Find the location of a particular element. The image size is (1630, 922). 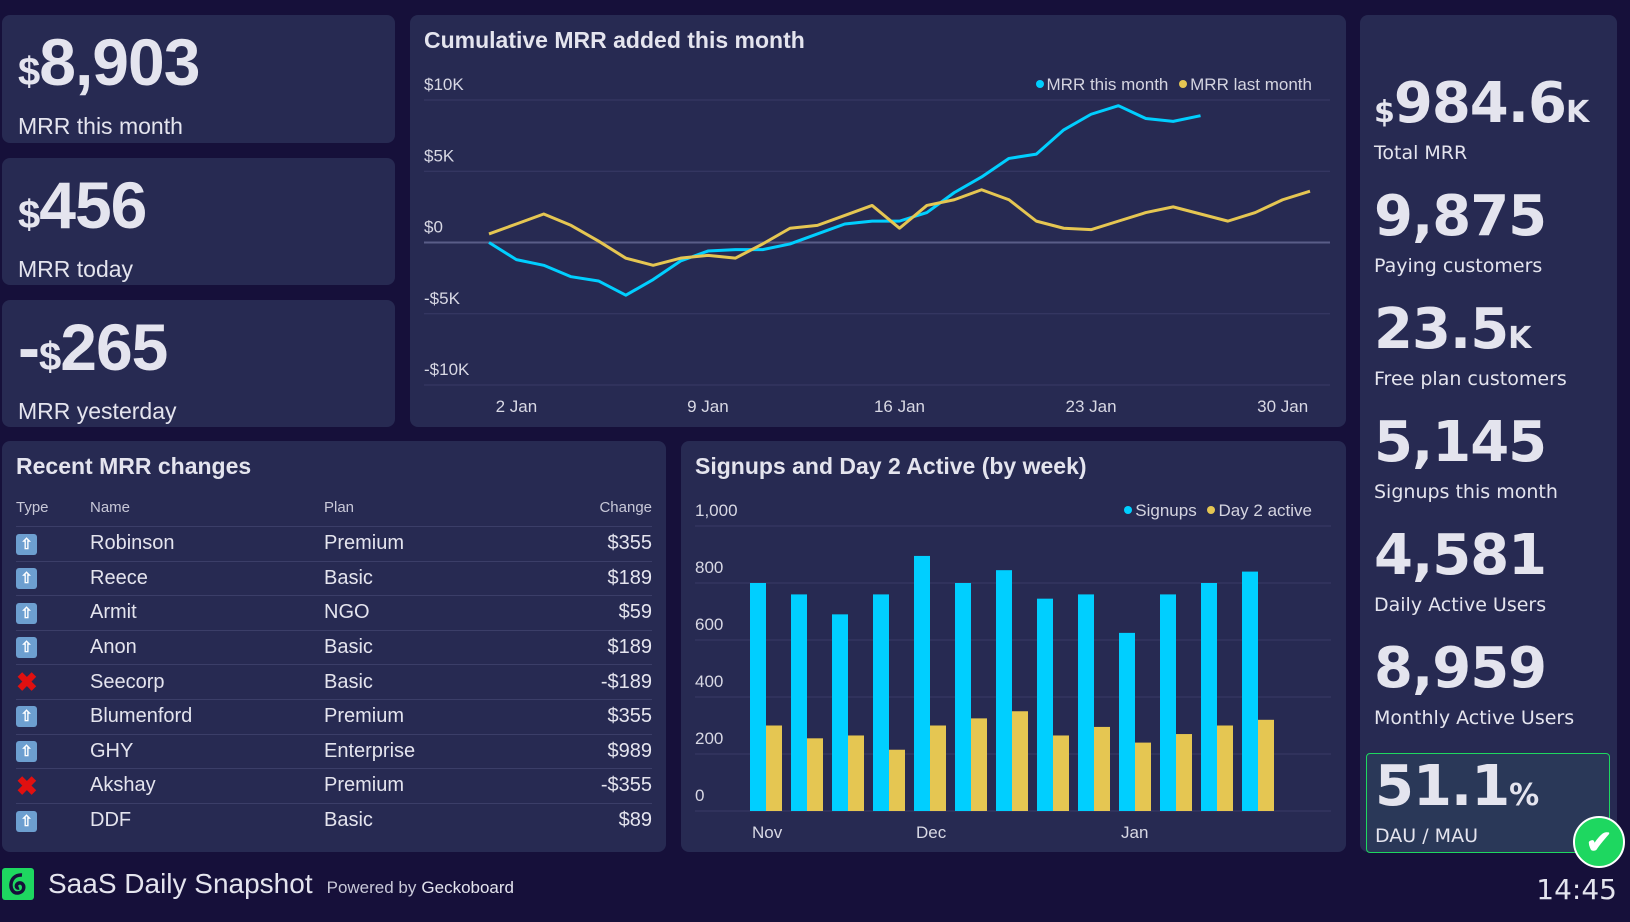

bar-chart: 0 200 400 600 800 1,000 Nov Dec Jan is located at coordinates (1013, 671).